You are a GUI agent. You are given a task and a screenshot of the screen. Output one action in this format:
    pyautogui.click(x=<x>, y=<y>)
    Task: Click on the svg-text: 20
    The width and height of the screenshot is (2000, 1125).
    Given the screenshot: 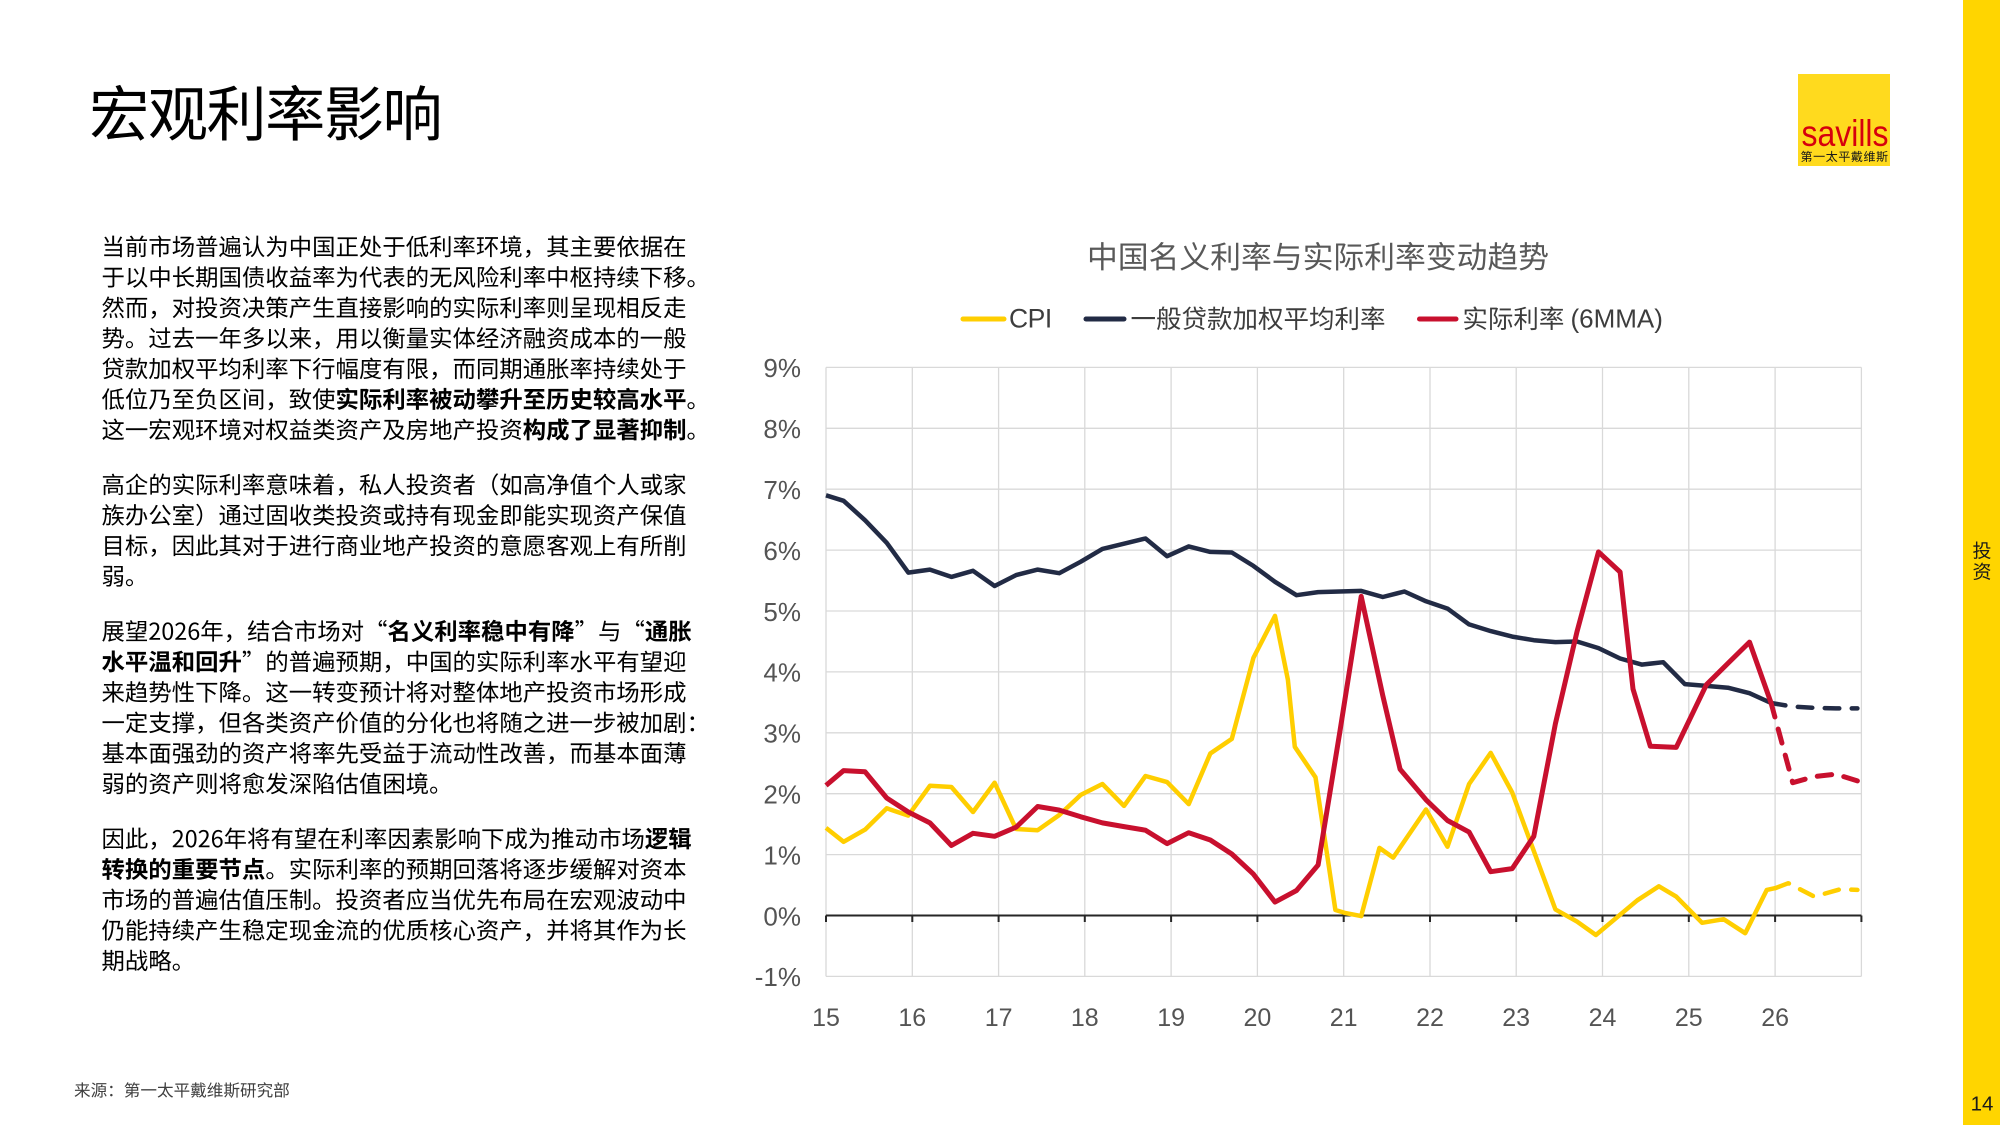 What is the action you would take?
    pyautogui.click(x=1257, y=1018)
    